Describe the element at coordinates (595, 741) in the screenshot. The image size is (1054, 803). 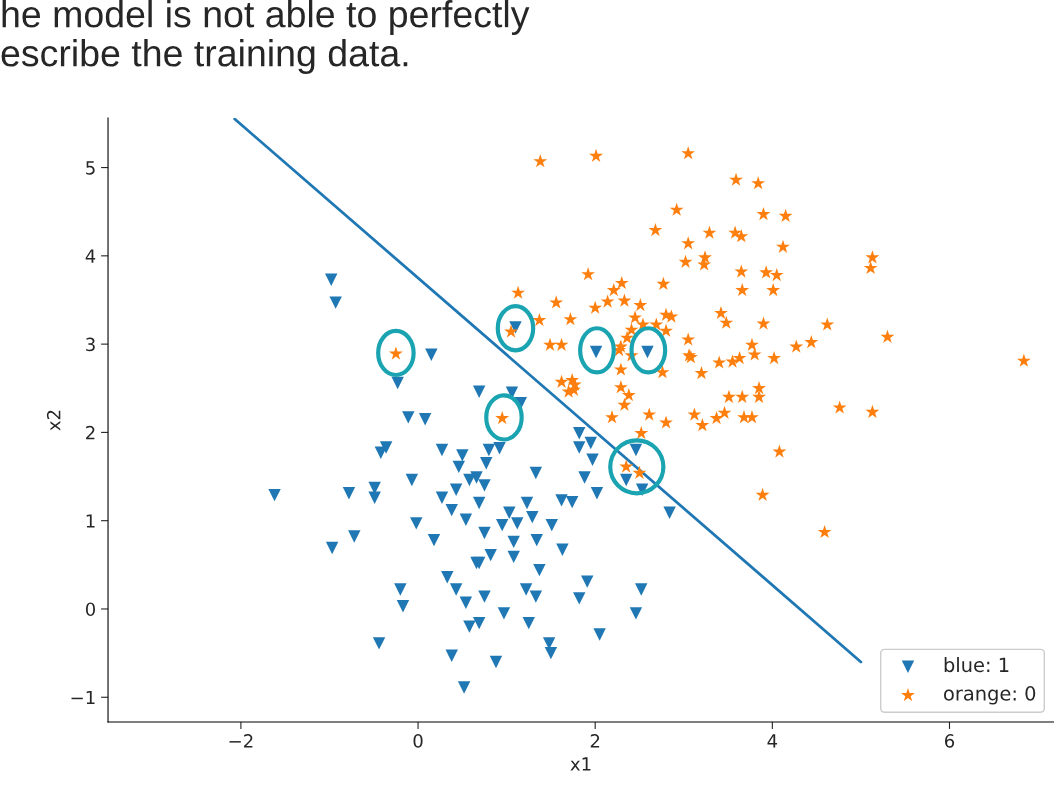
I see `x-tick-label: 2` at that location.